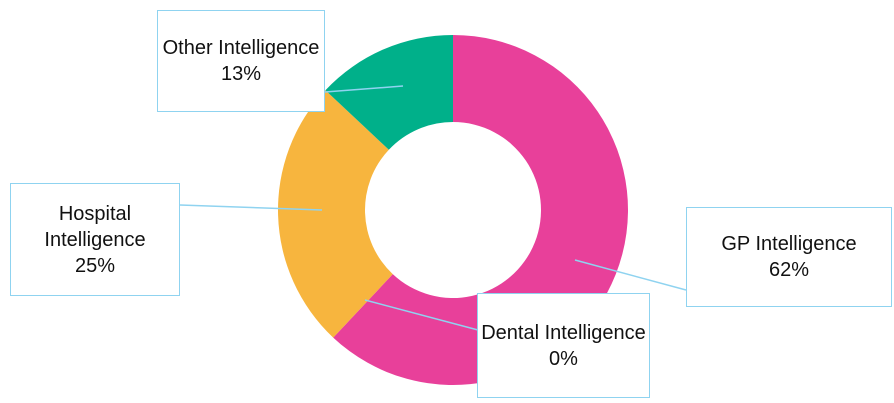 The height and width of the screenshot is (403, 894). I want to click on category-label: Other Intelligence, so click(241, 48).